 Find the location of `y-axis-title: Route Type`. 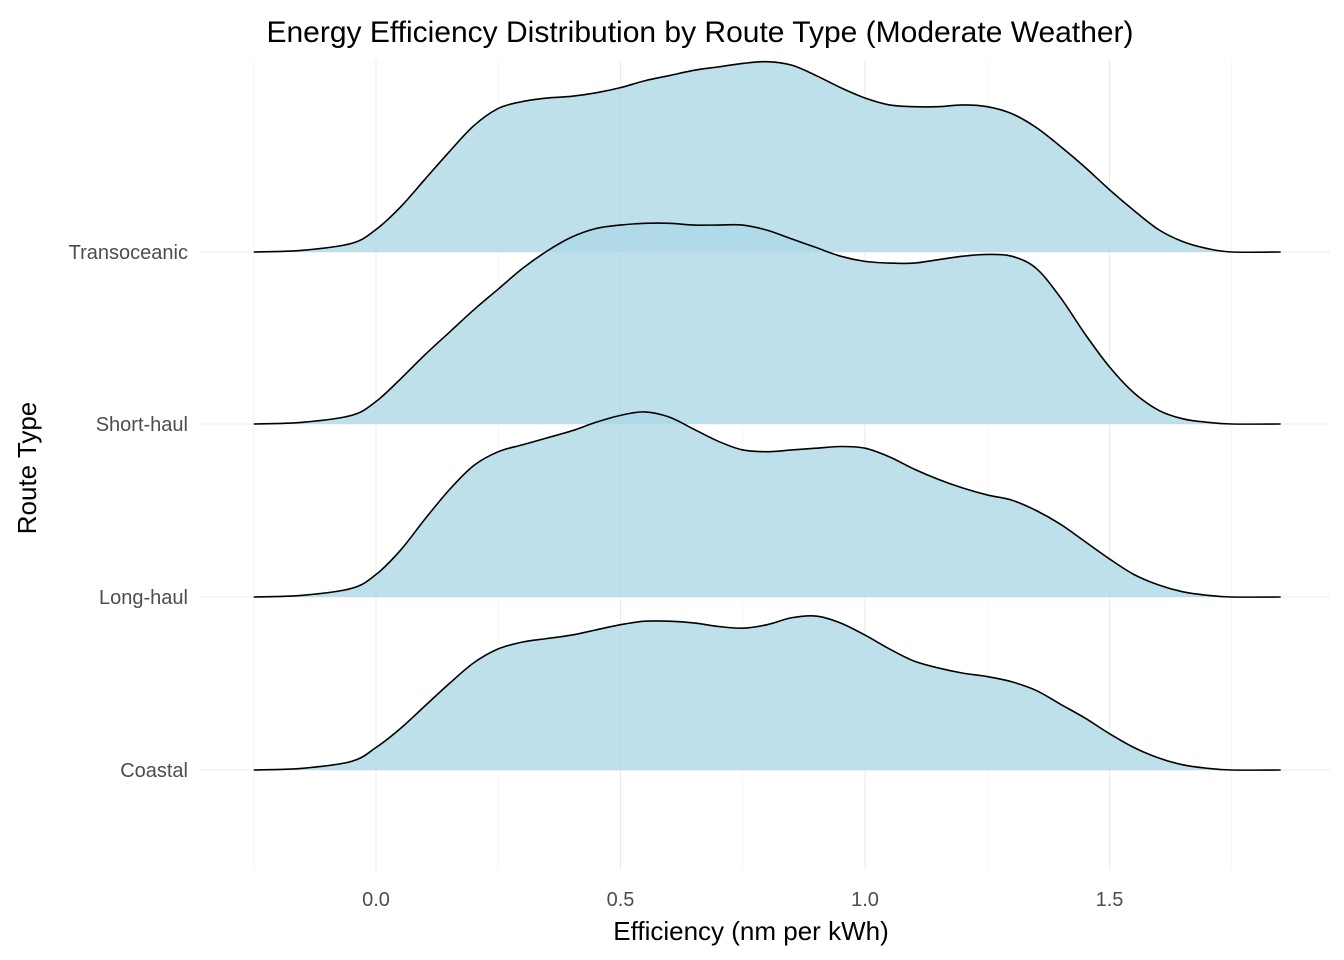

y-axis-title: Route Type is located at coordinates (27, 468).